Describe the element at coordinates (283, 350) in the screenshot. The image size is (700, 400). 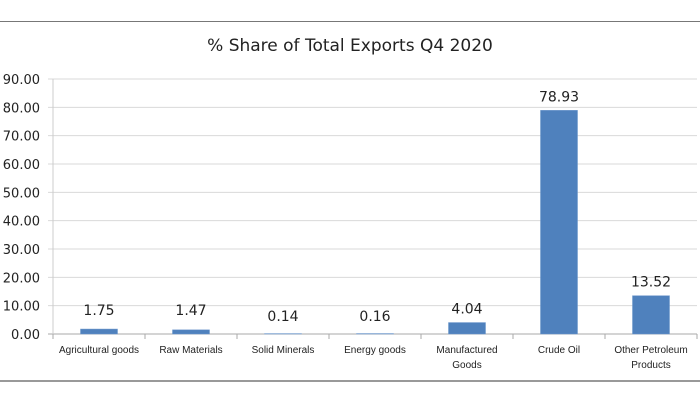
I see `x-tick-label: Solid Minerals` at that location.